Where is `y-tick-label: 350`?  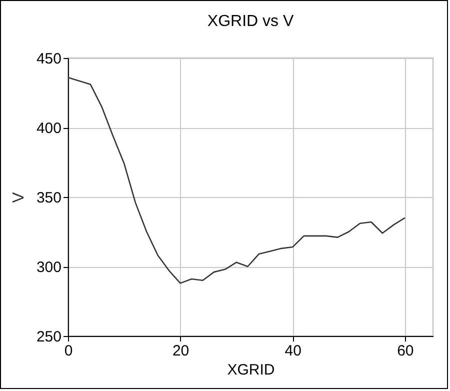 y-tick-label: 350 is located at coordinates (49, 198).